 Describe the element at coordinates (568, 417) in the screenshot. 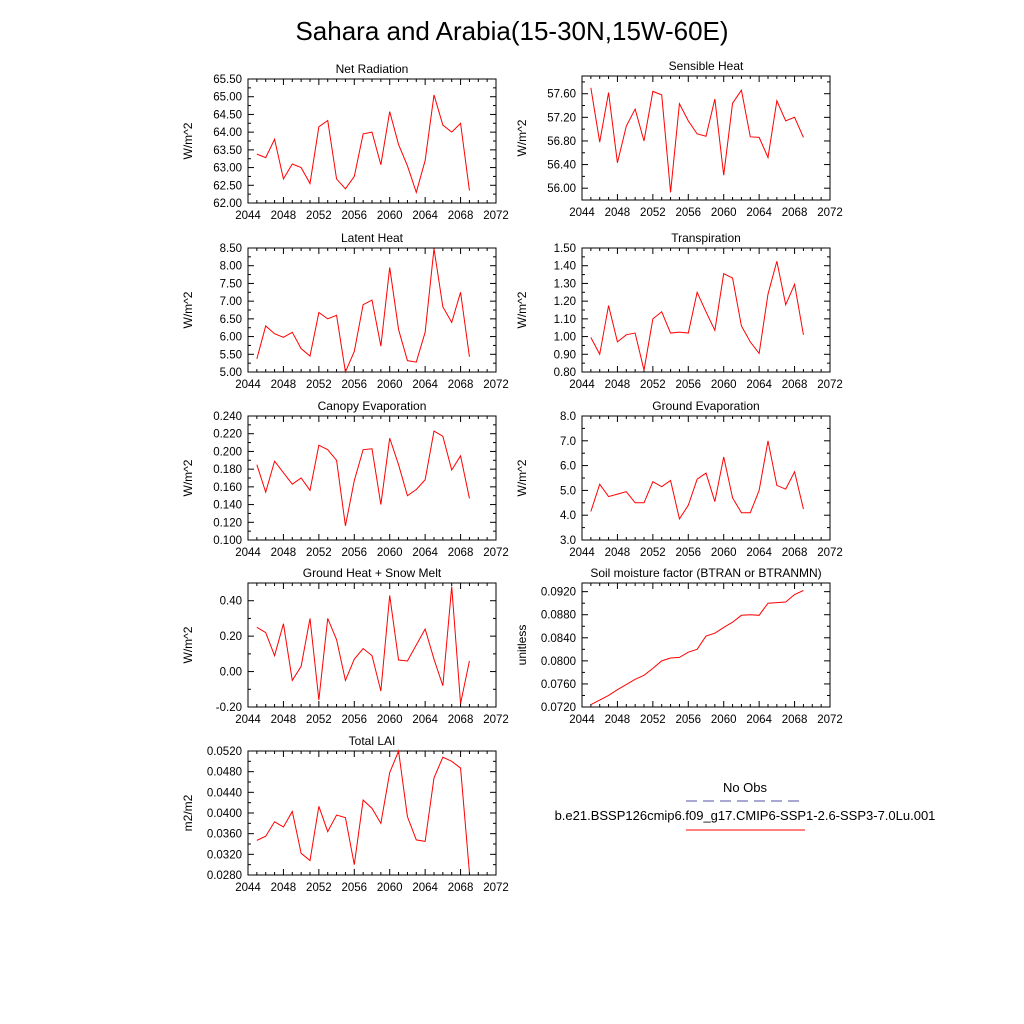

I see `y-tick-label: 8.0` at that location.